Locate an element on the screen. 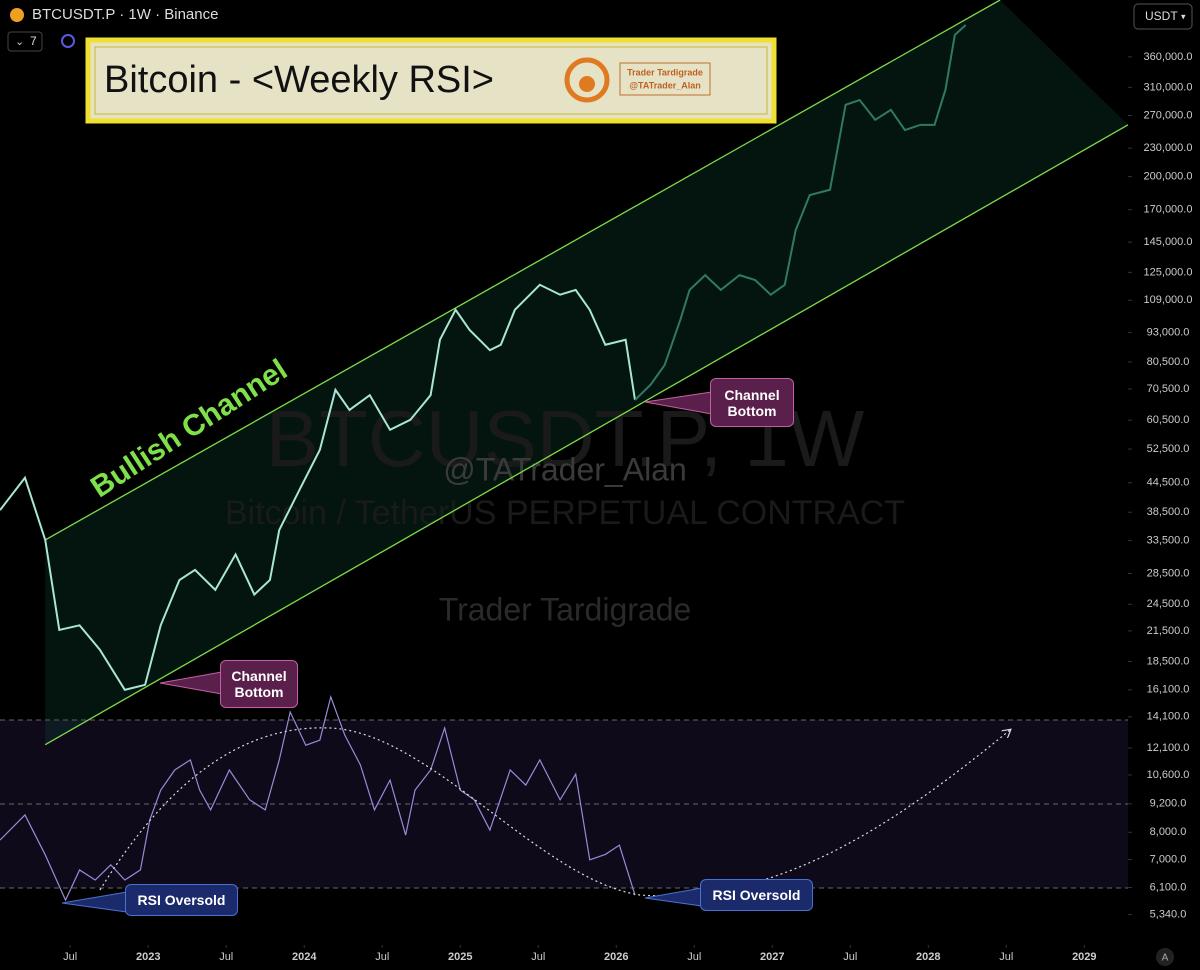 The height and width of the screenshot is (970, 1200). chart-title: Bitcoin - <Weekly RSI> is located at coordinates (299, 80).